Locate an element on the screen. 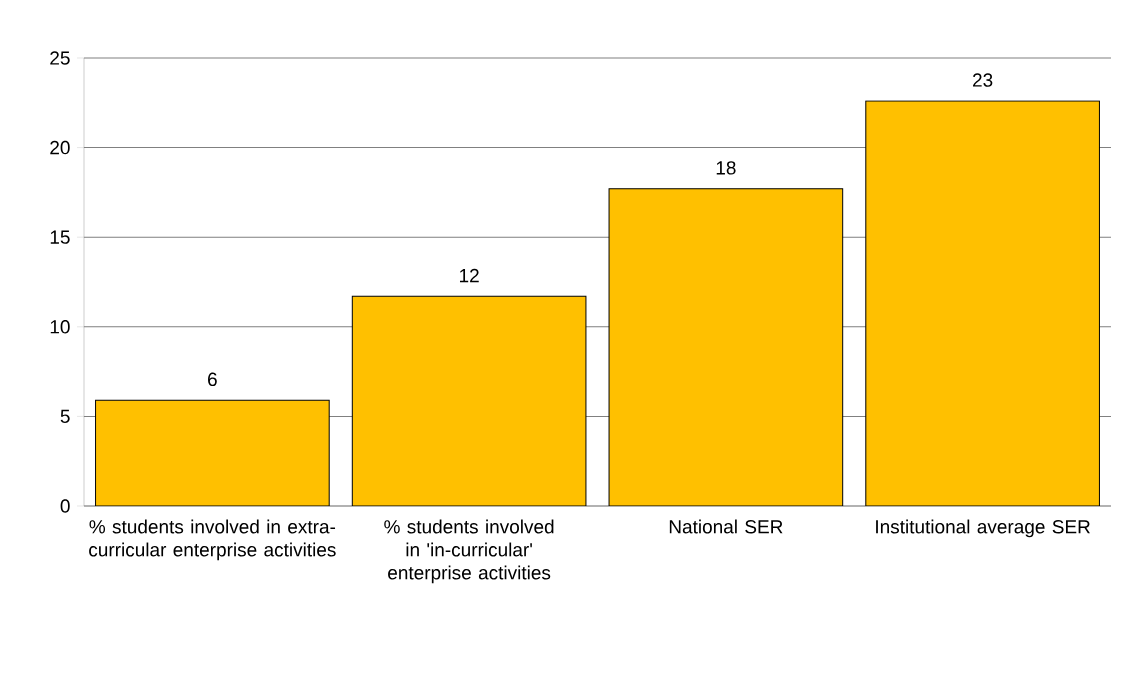 This screenshot has height=675, width=1142. y-tick-label: 20 is located at coordinates (60, 147).